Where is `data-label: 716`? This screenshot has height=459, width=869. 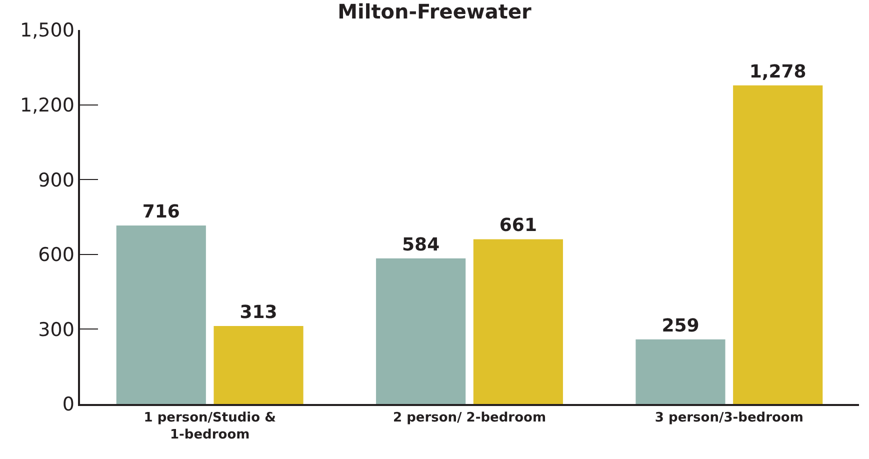
data-label: 716 is located at coordinates (161, 211).